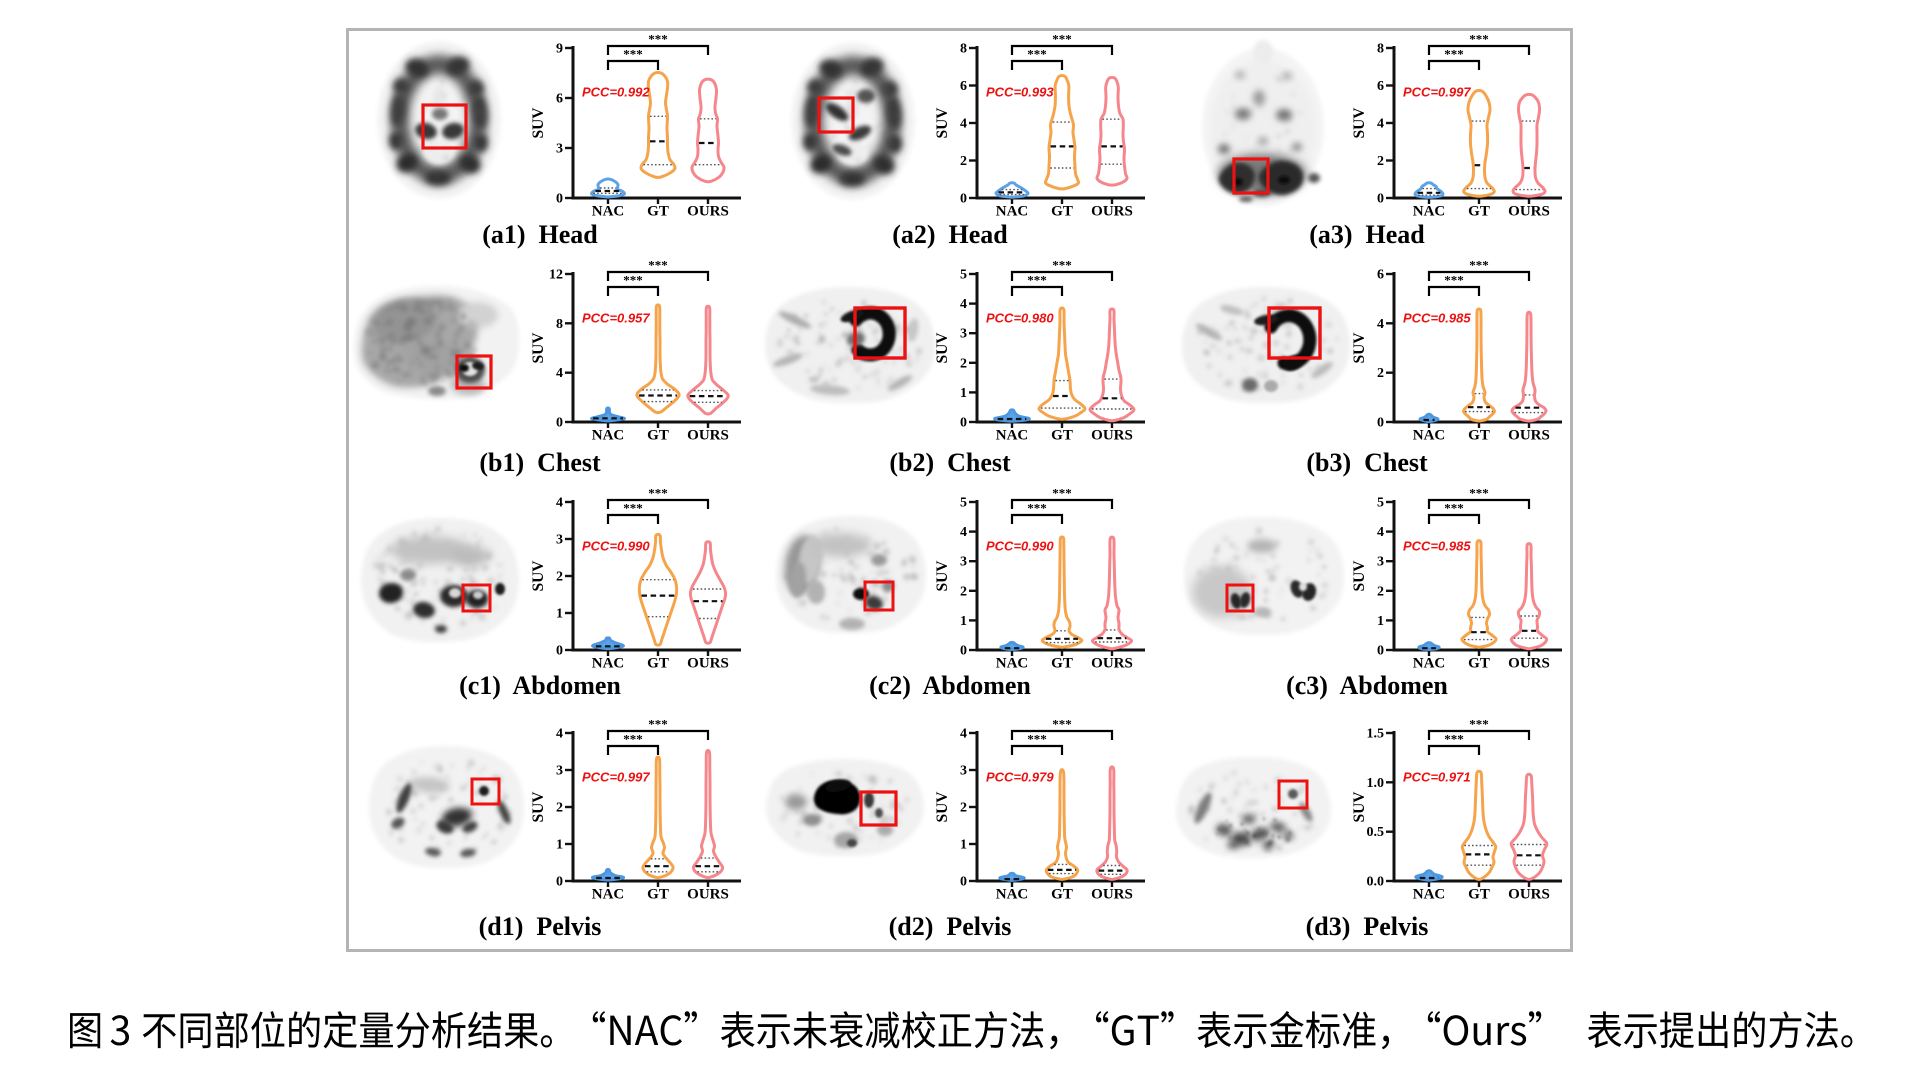 The width and height of the screenshot is (1920, 1080). I want to click on svg-text: 0.0, so click(1376, 882).